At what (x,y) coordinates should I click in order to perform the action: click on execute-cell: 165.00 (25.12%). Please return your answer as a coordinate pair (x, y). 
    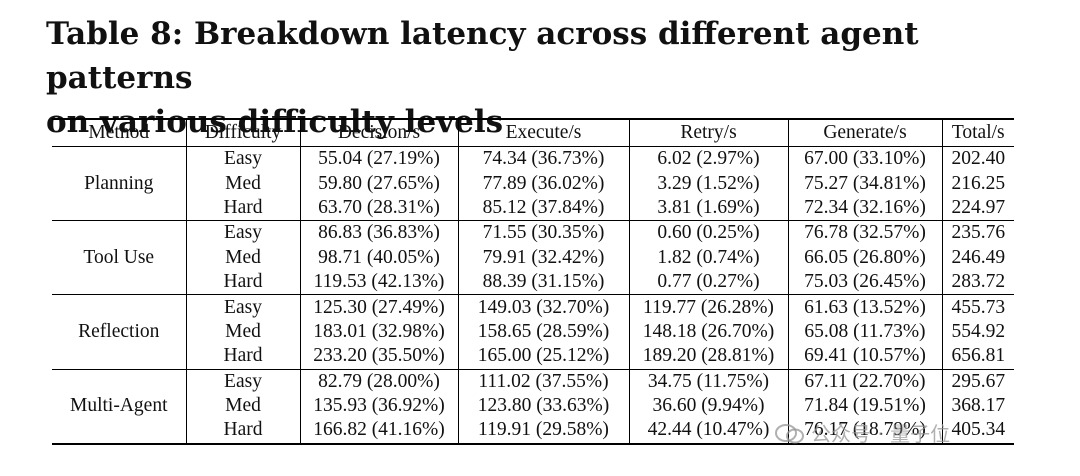
    Looking at the image, I should click on (543, 357).